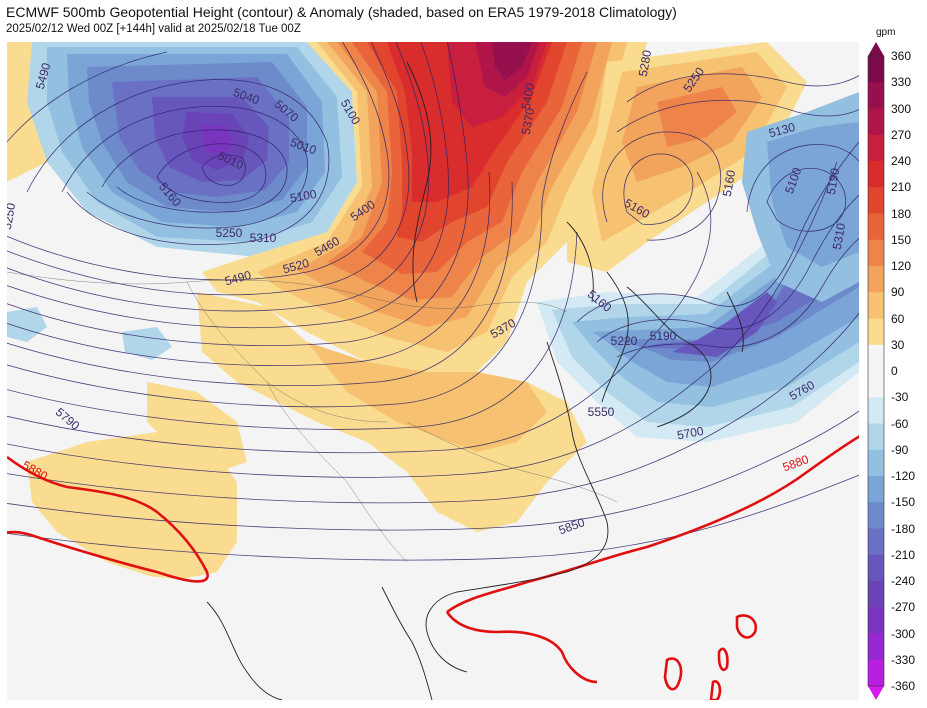 This screenshot has width=927, height=708. What do you see at coordinates (901, 134) in the screenshot?
I see `colorbar-tick-label: 270` at bounding box center [901, 134].